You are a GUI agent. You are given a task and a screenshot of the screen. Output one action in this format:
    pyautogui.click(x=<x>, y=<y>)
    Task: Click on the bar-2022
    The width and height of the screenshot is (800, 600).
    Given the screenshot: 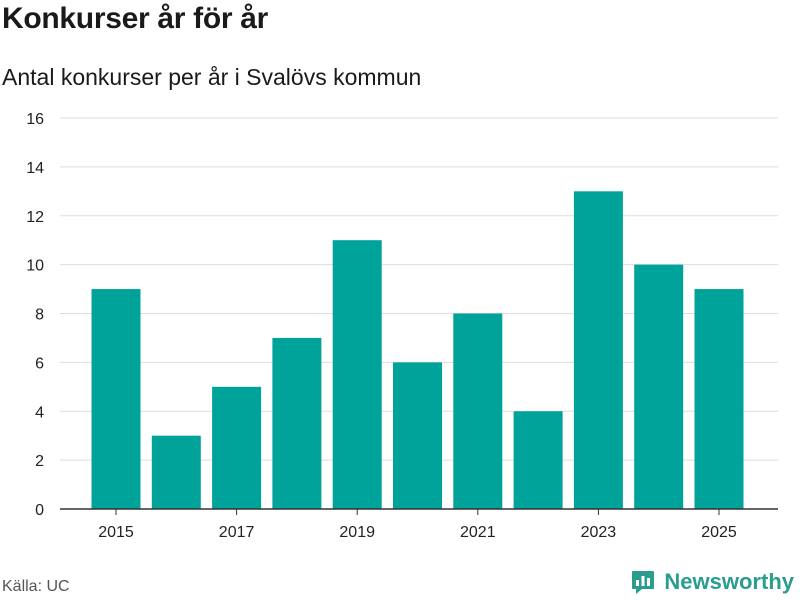 What is the action you would take?
    pyautogui.click(x=538, y=460)
    